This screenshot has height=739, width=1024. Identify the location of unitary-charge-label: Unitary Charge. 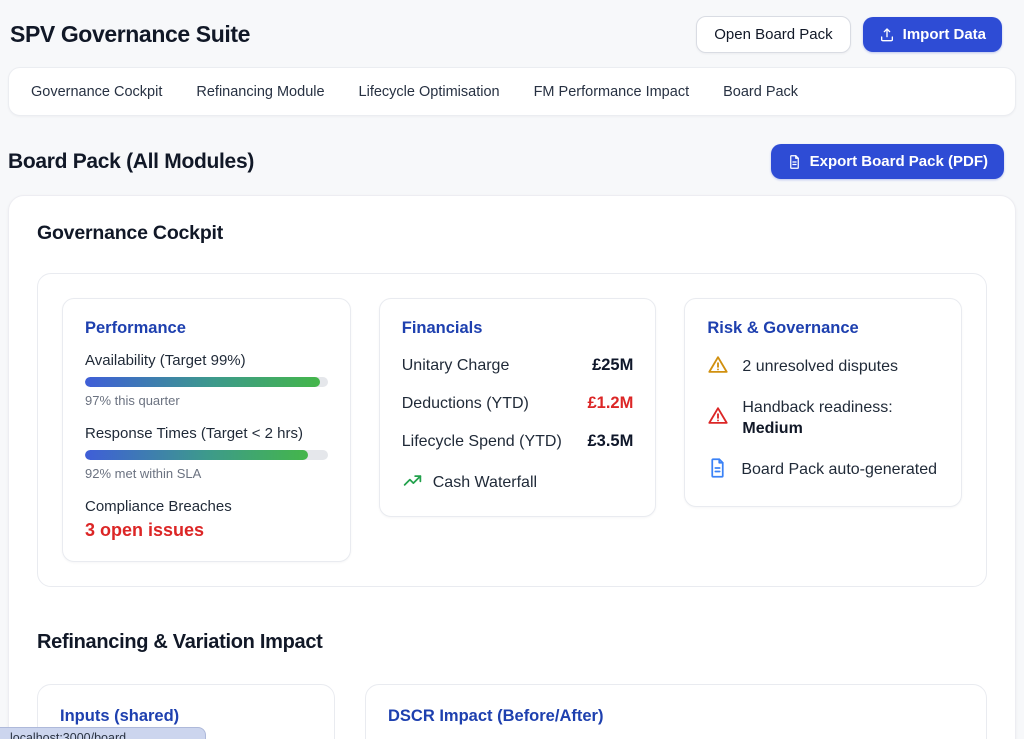
(455, 365).